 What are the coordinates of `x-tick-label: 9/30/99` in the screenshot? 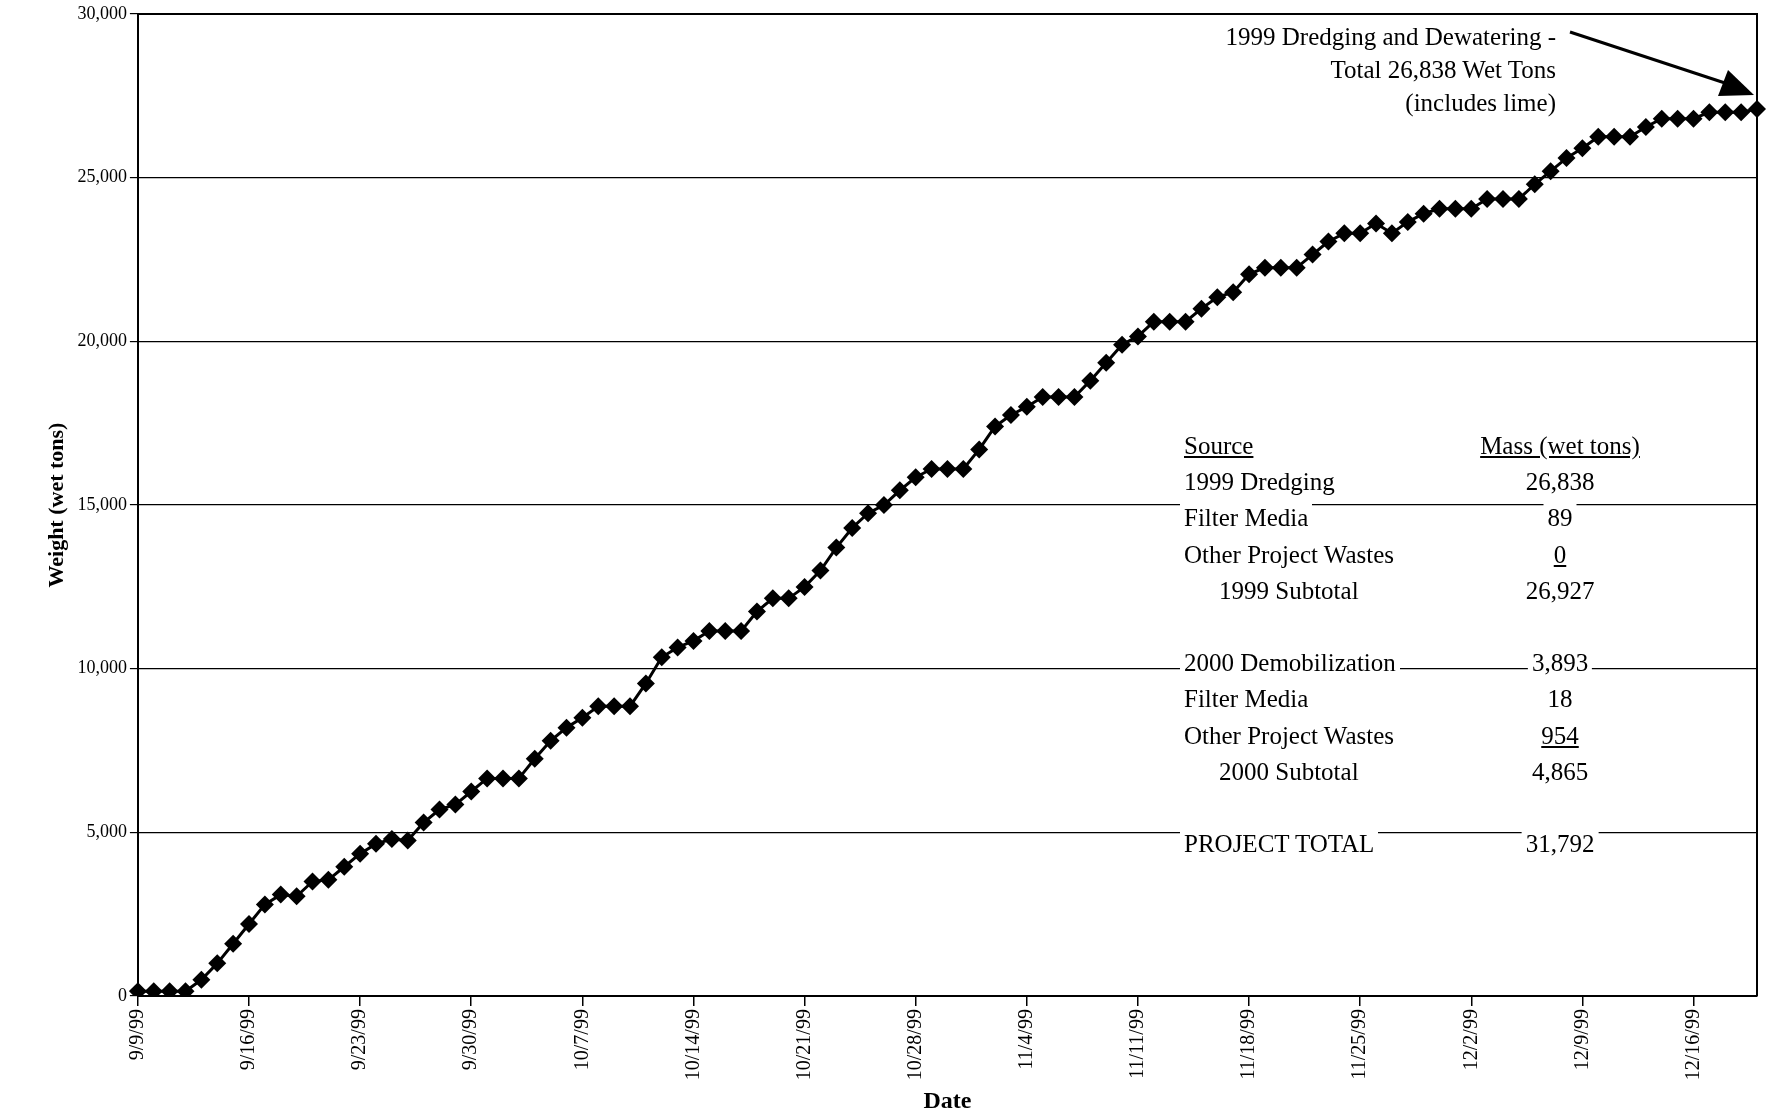 It's located at (469, 1040).